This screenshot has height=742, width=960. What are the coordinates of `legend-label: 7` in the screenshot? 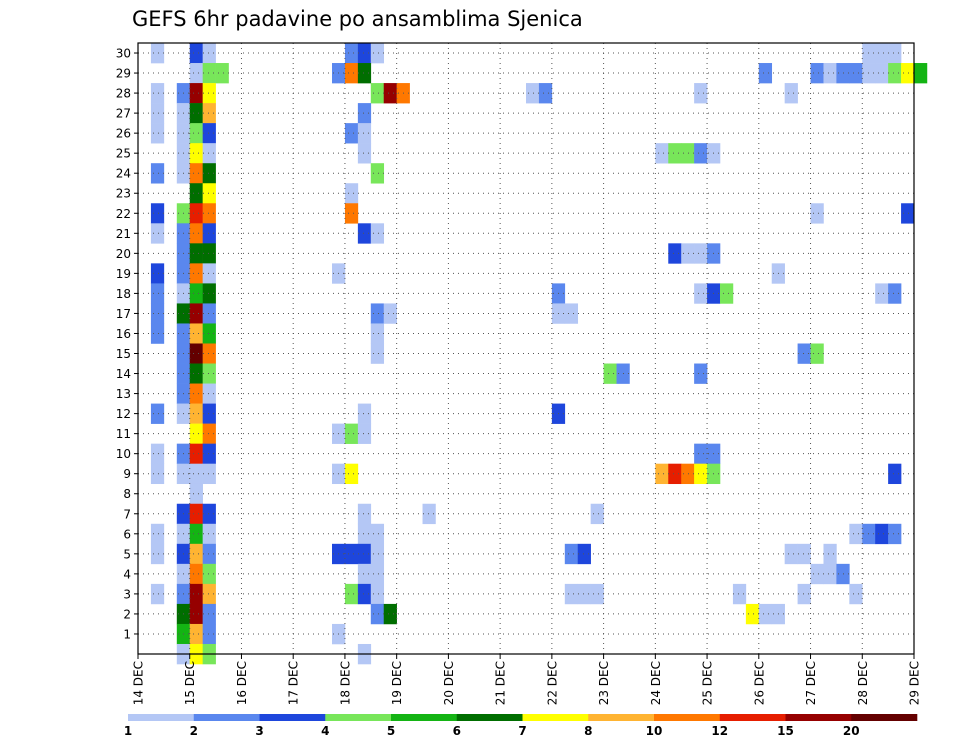 It's located at (522, 731).